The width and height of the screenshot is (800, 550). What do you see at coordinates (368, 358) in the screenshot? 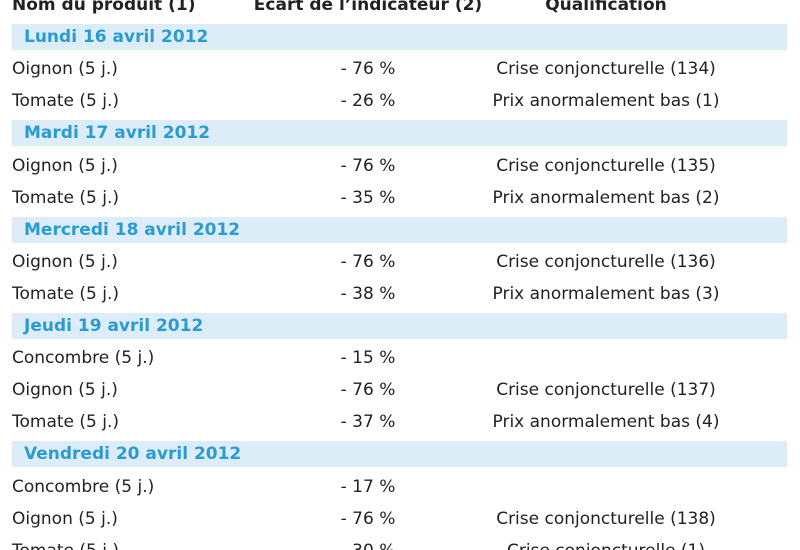
I see `indicator-gap: - 15 %` at bounding box center [368, 358].